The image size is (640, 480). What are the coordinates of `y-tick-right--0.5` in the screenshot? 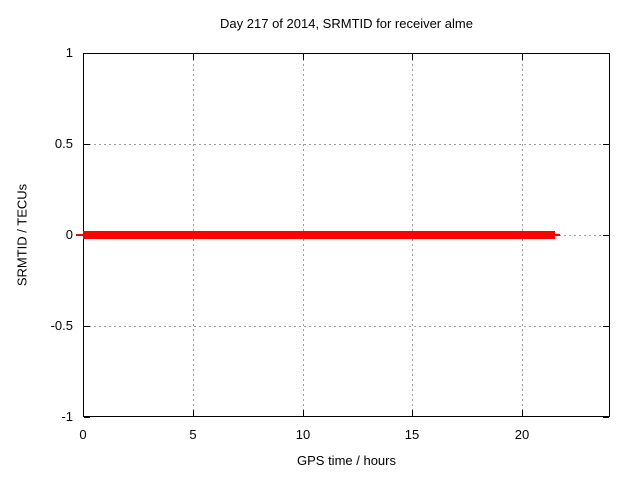 It's located at (606, 326).